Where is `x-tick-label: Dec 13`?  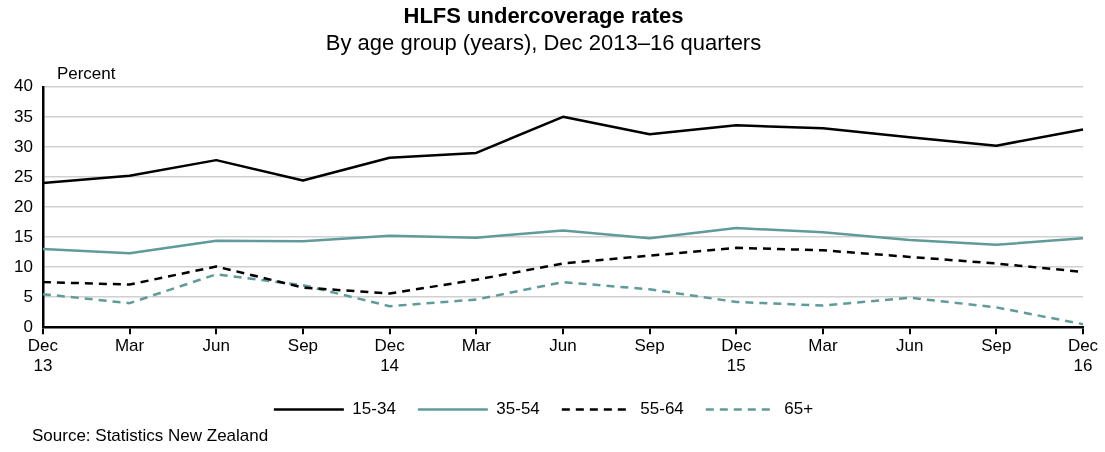 x-tick-label: Dec 13 is located at coordinates (43, 356).